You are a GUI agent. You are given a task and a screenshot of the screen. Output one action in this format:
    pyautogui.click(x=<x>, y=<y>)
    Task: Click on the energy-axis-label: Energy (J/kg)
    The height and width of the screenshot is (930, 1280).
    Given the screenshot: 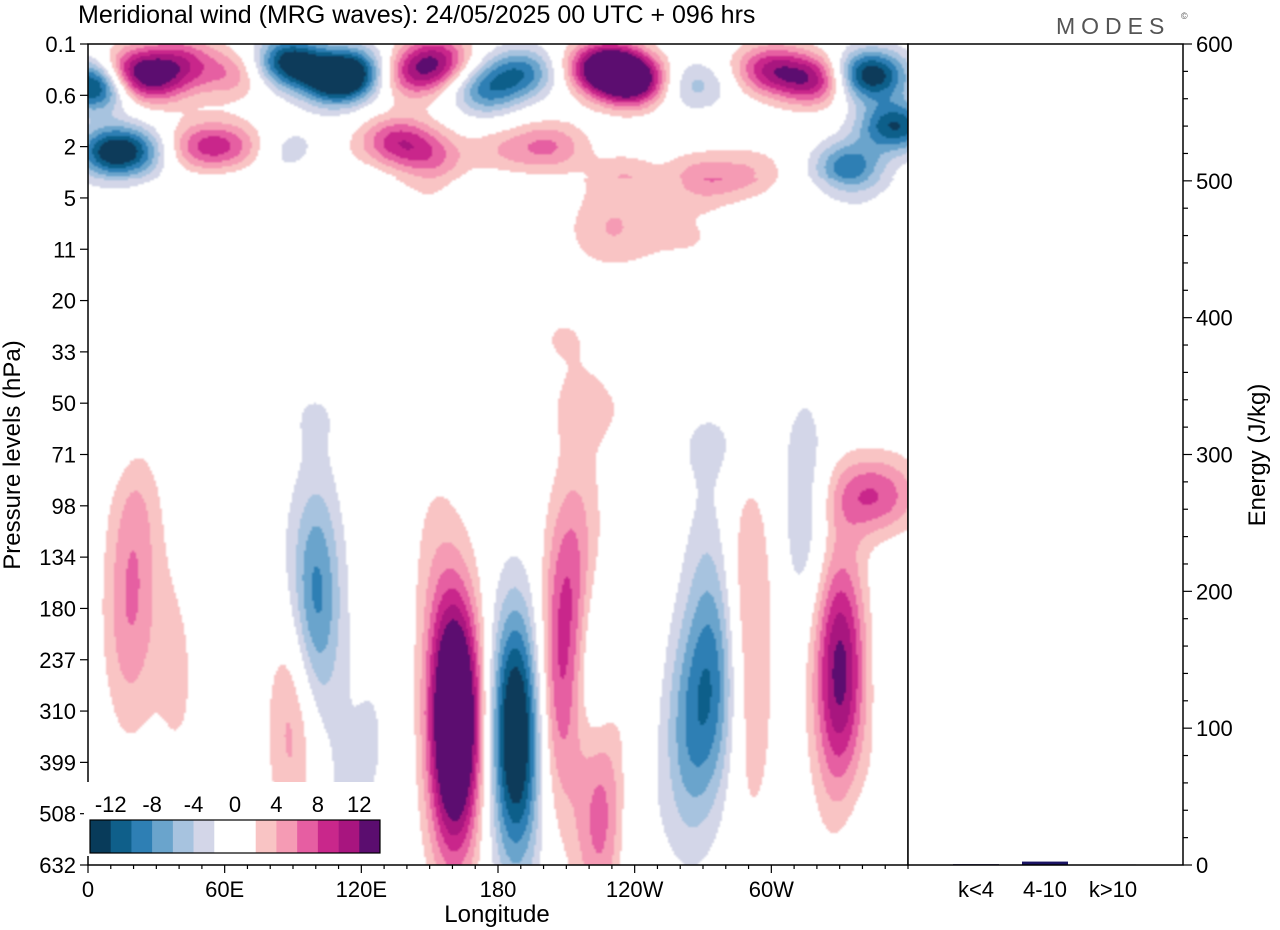 What is the action you would take?
    pyautogui.click(x=1257, y=455)
    